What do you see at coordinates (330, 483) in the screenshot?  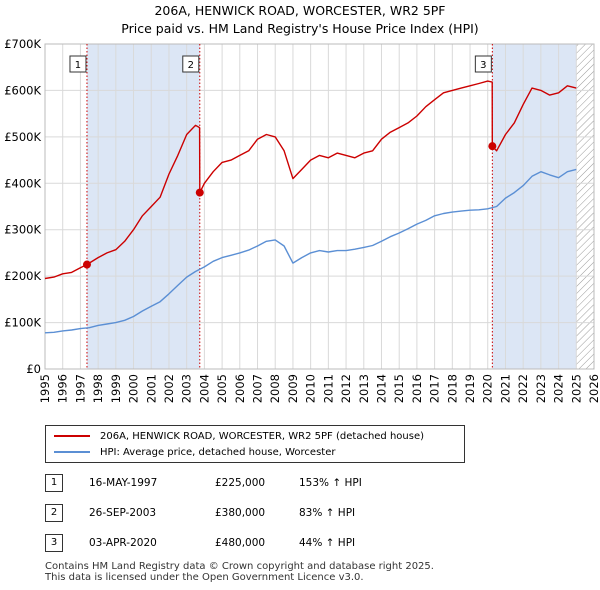 I see `transaction-hpi-change: 153% ↑ HPI` at bounding box center [330, 483].